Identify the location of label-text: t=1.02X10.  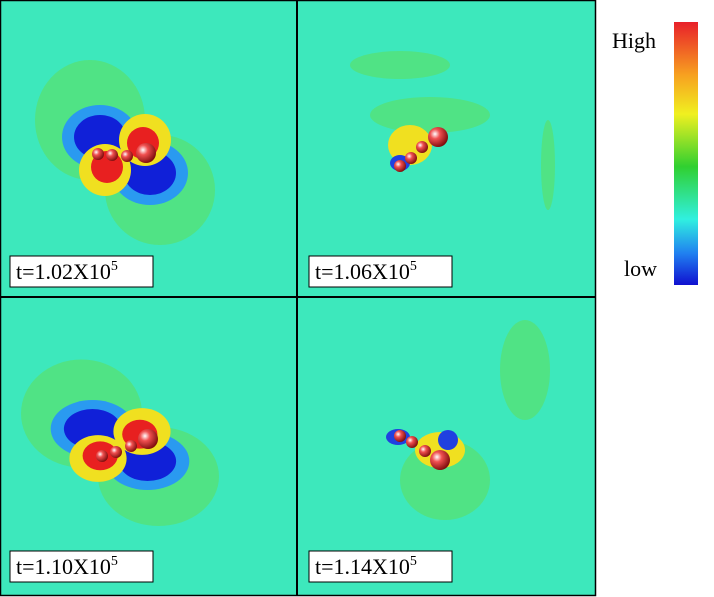
(63, 271).